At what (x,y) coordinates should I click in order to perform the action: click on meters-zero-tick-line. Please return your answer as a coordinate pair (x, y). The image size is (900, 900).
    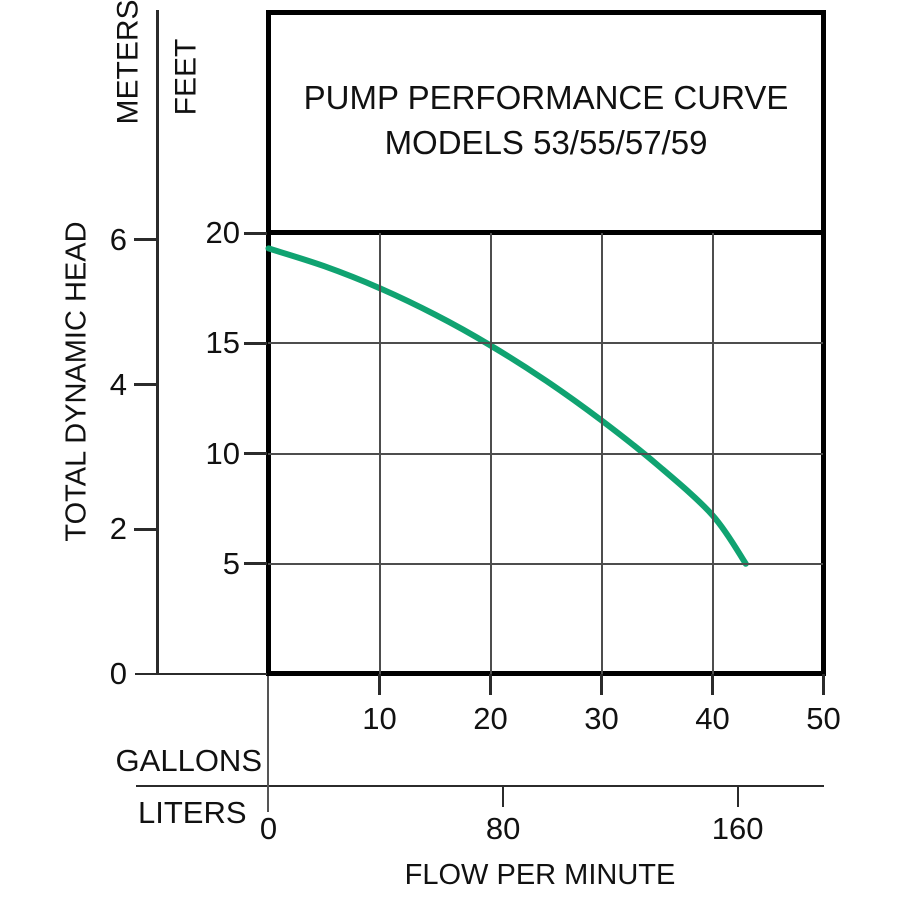
    Looking at the image, I should click on (201, 674).